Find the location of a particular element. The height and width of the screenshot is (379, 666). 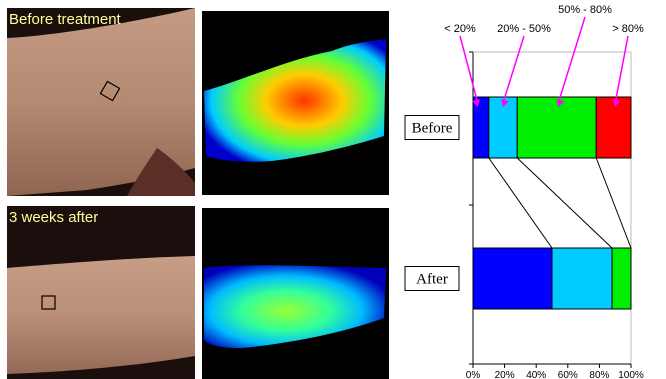

after-arm-photo-image is located at coordinates (101, 292).